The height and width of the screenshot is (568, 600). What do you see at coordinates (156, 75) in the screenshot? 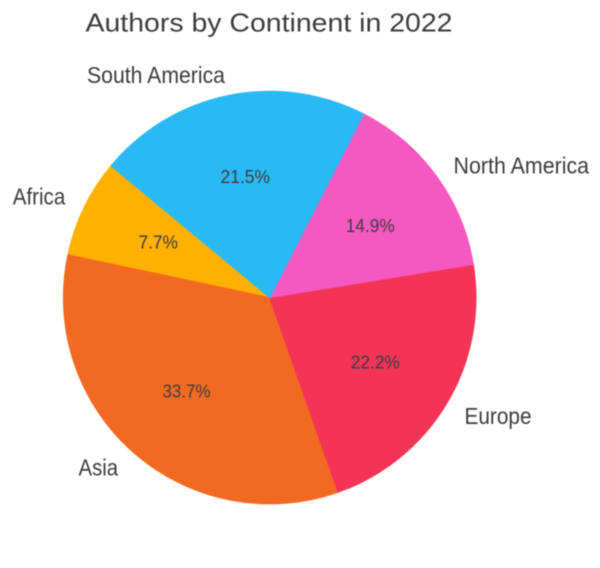
I see `svg-text: South America` at bounding box center [156, 75].